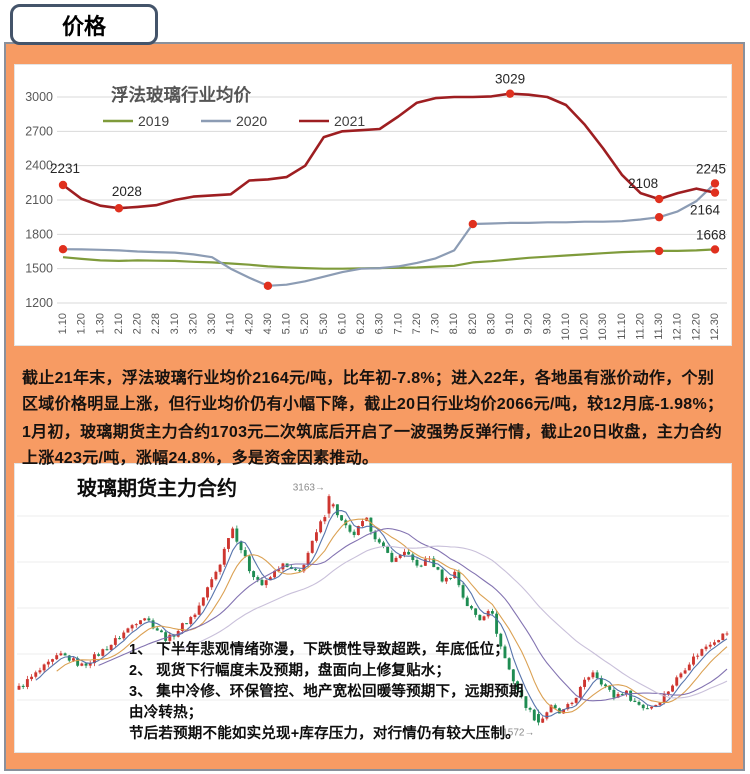 Image resolution: width=750 pixels, height=774 pixels. I want to click on svg-text: 2019, so click(153, 121).